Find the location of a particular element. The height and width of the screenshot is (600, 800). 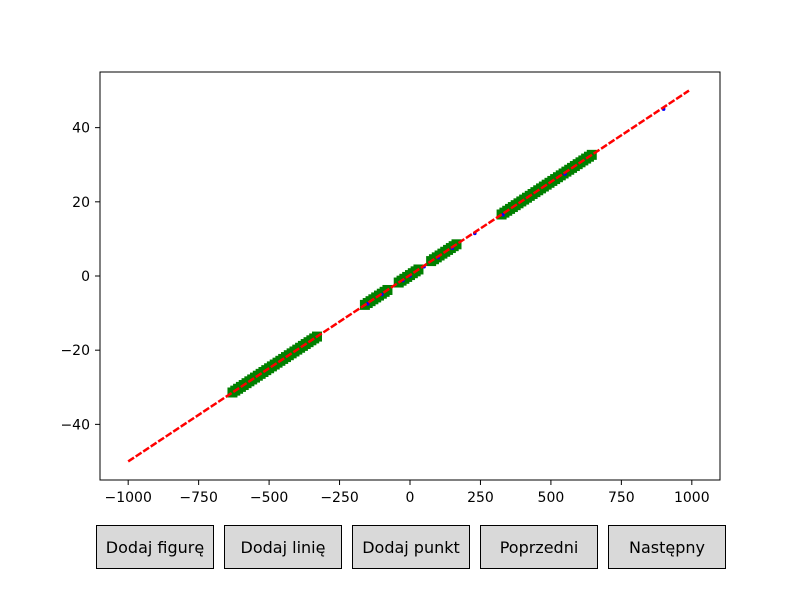

y-tick-label: 40 is located at coordinates (81, 129).